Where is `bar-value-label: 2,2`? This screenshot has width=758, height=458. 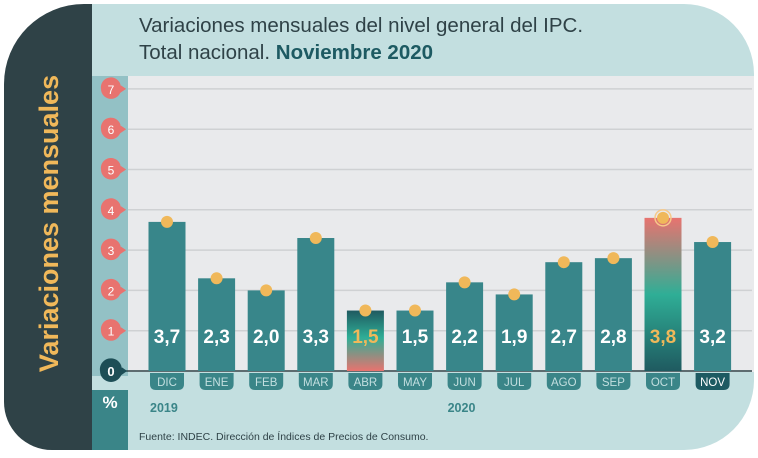
bar-value-label: 2,2 is located at coordinates (464, 337).